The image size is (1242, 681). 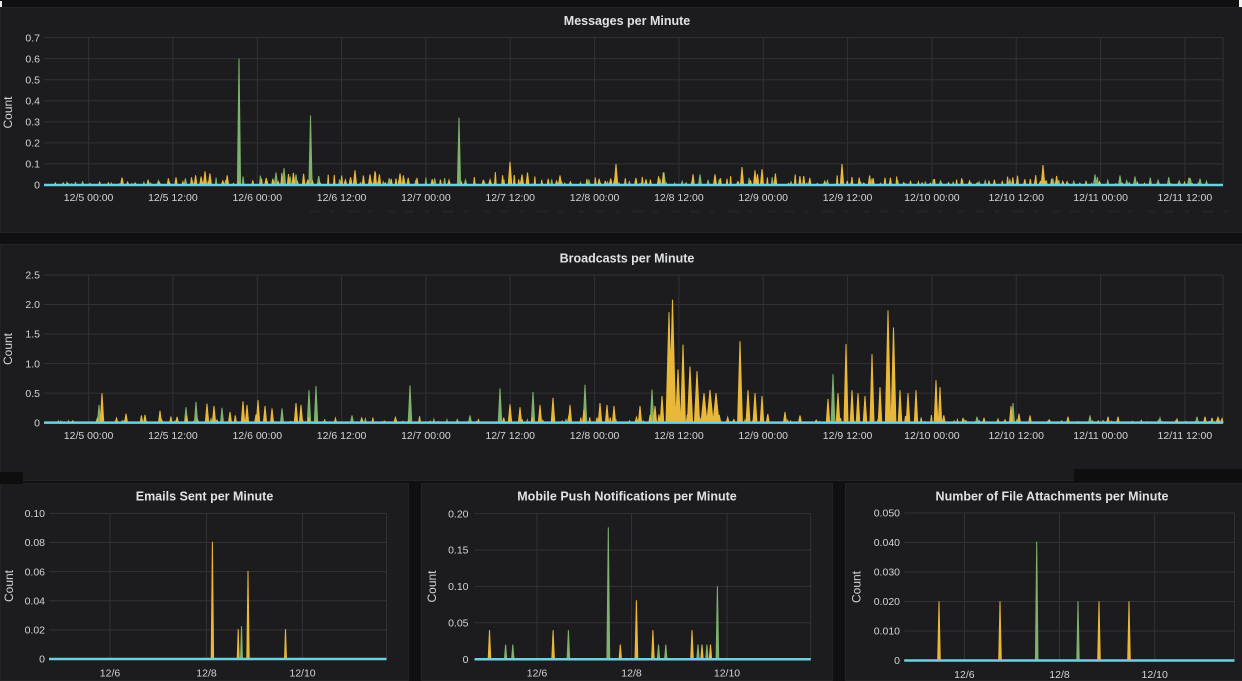 What do you see at coordinates (32, 59) in the screenshot?
I see `svg-text: 0.6` at bounding box center [32, 59].